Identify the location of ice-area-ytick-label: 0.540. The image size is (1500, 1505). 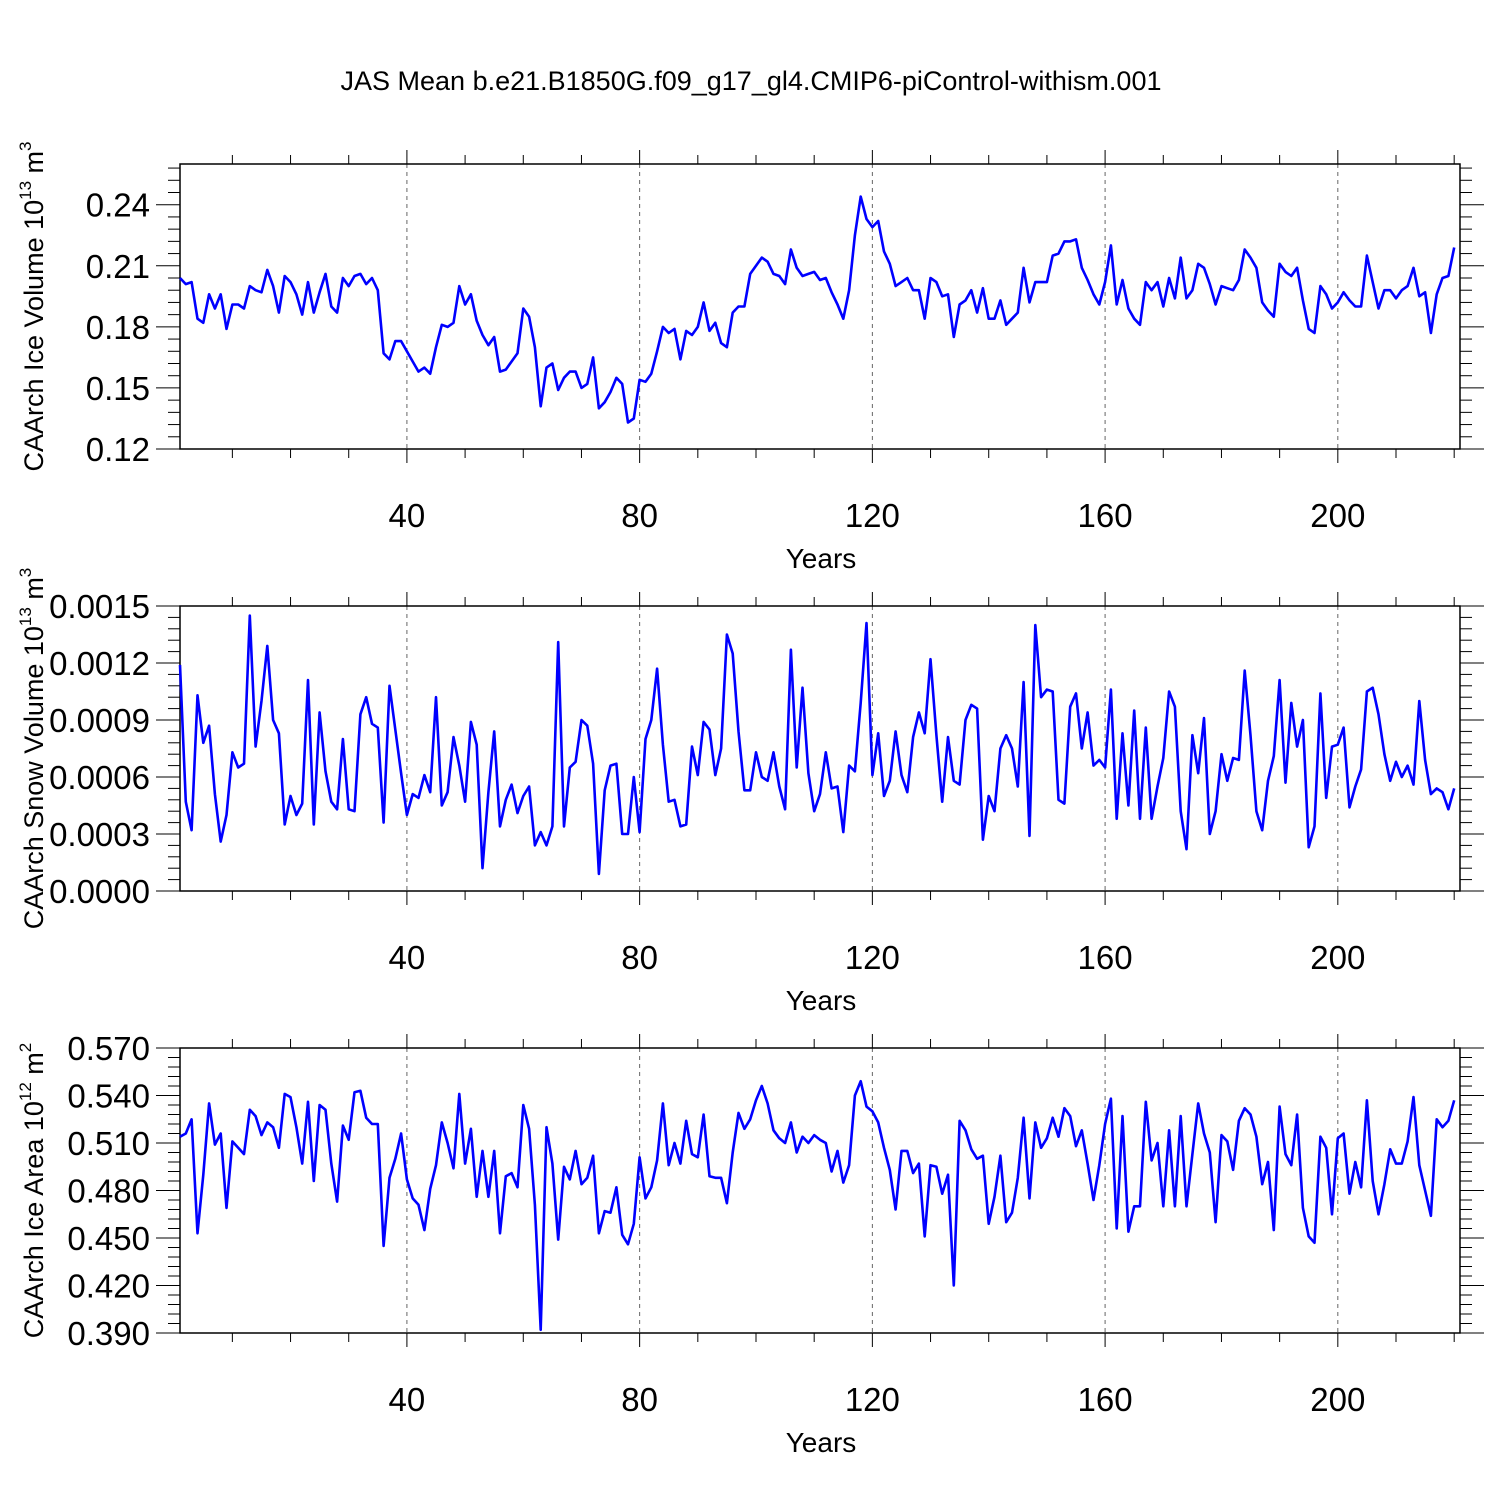
(108, 1096).